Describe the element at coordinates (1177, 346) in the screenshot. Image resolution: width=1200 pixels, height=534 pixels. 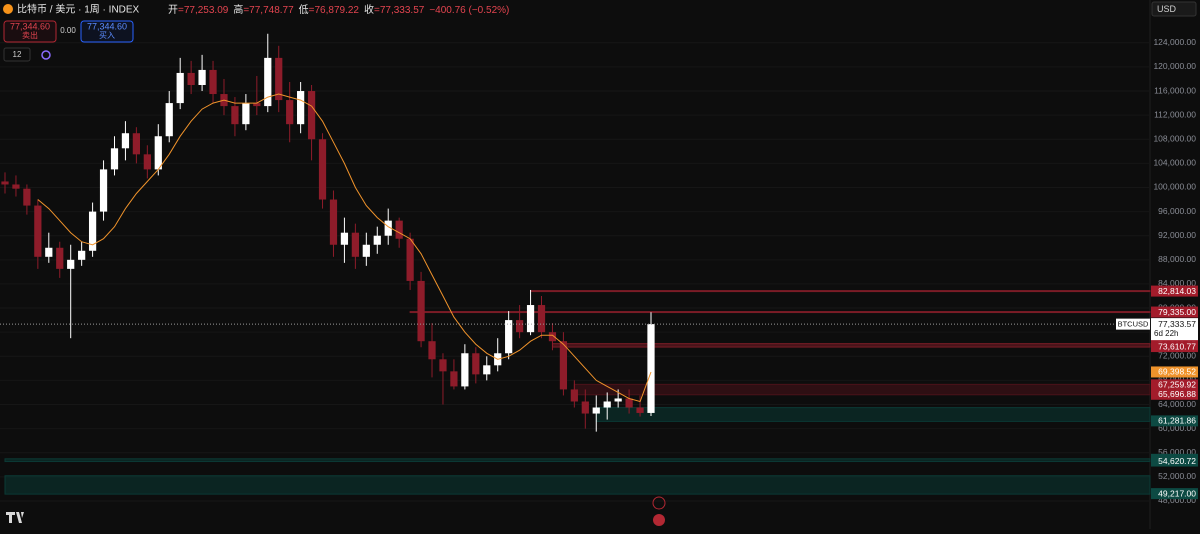
I see `price-label: 73,610.77` at that location.